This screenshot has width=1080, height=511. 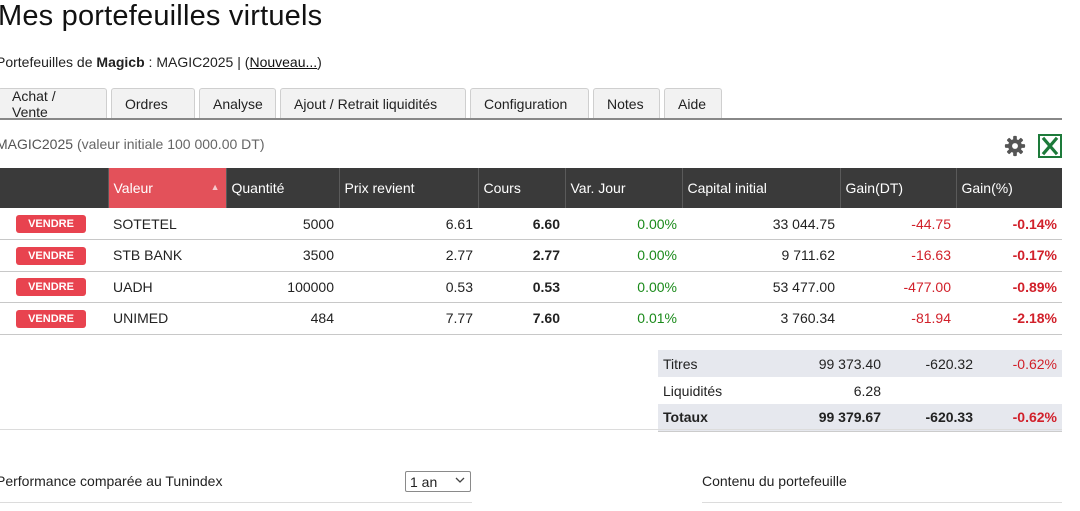 I want to click on cell-gain-pct: -0.17%, so click(x=1009, y=255).